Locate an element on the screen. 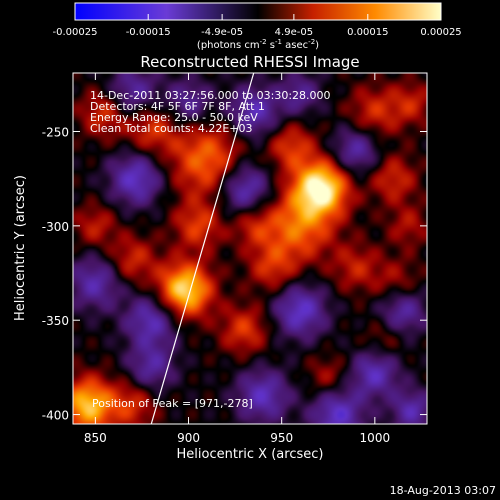 Image resolution: width=500 pixels, height=500 pixels. x-axis-label: Heliocentric X (arcsec) is located at coordinates (250, 454).